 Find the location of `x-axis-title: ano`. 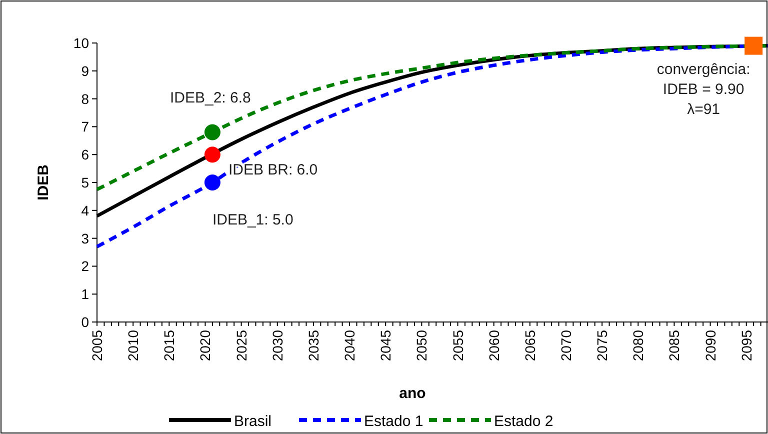

x-axis-title: ano is located at coordinates (412, 393).